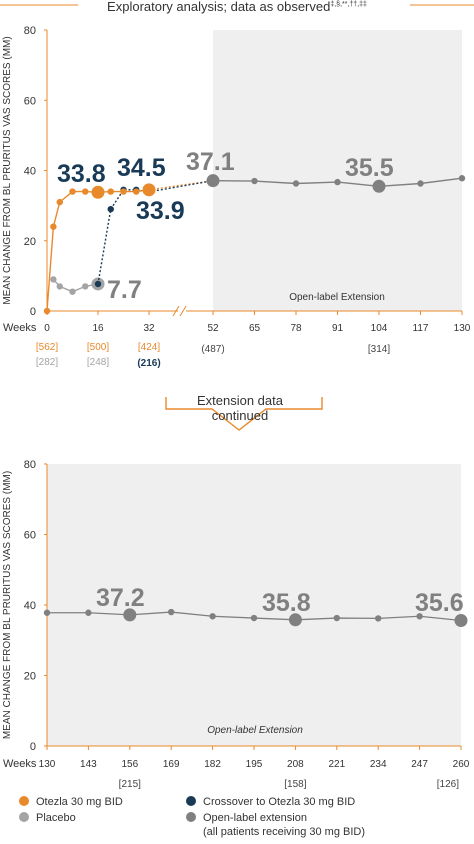 This screenshot has height=844, width=474. I want to click on x-tick-label: 32, so click(149, 328).